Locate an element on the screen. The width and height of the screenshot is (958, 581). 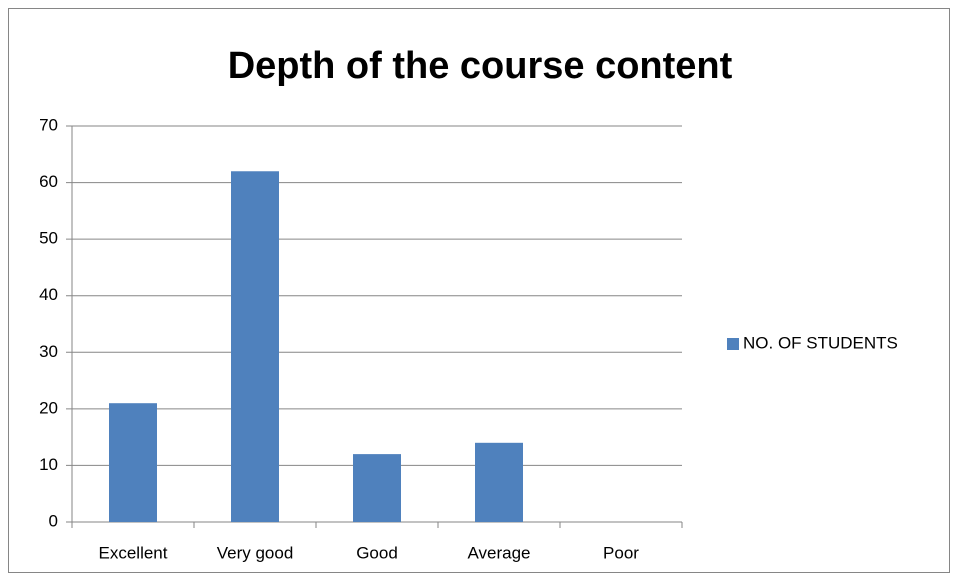
x-tick-label: Average is located at coordinates (498, 552).